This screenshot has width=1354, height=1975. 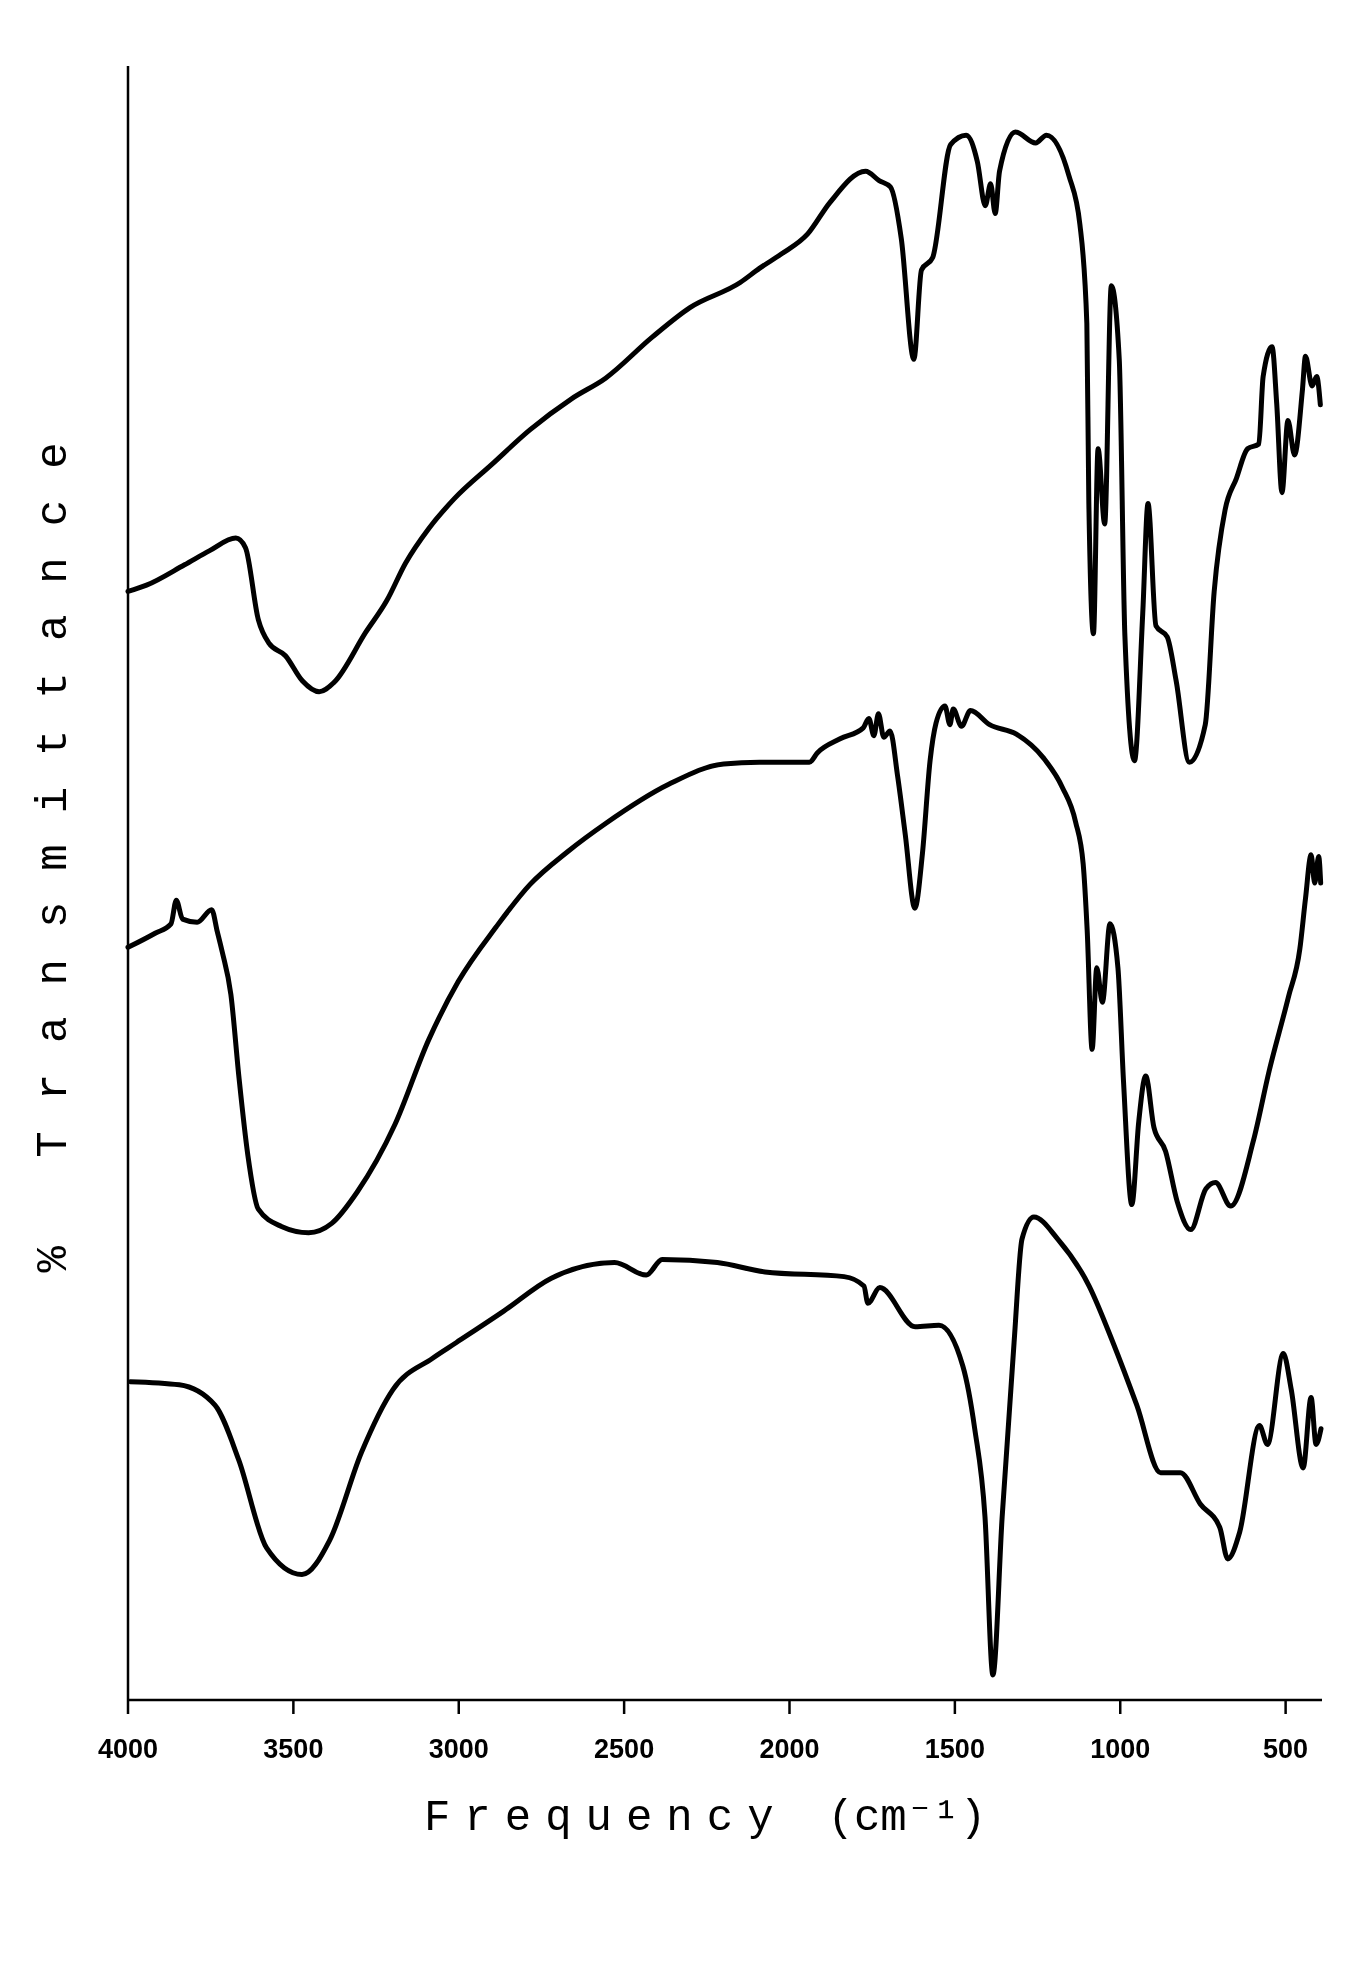 I want to click on x-tick-label: 1000, so click(x=1120, y=1749).